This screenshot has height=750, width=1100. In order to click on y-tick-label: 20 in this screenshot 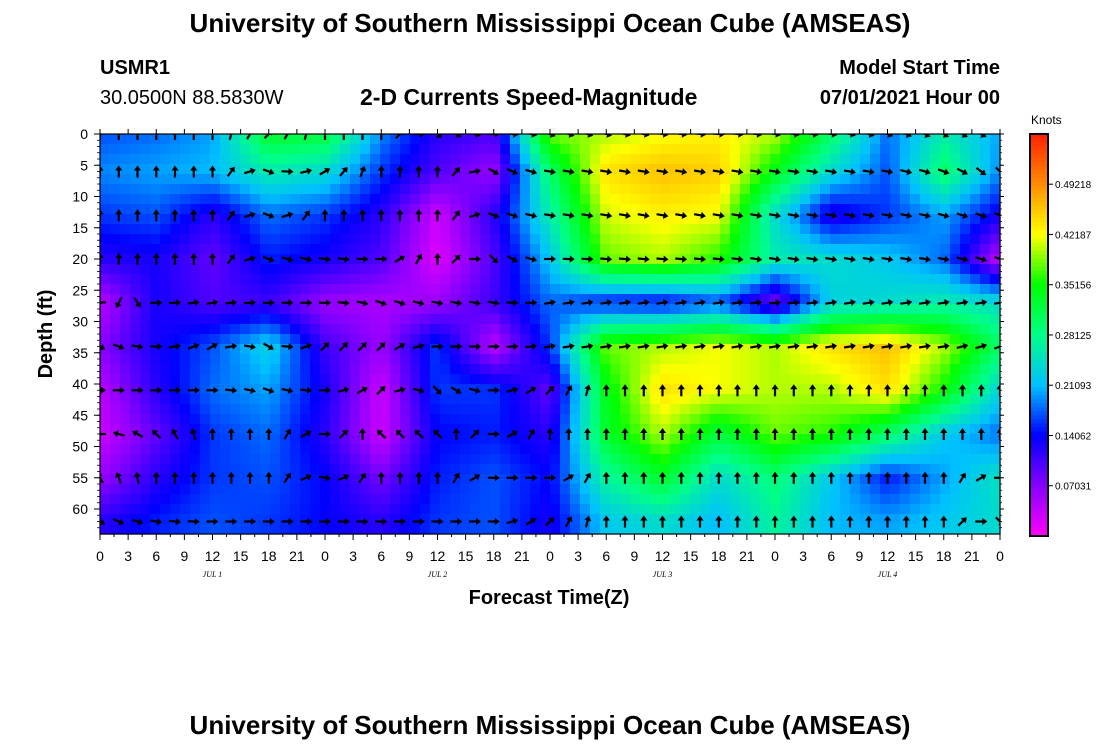, I will do `click(80, 259)`.